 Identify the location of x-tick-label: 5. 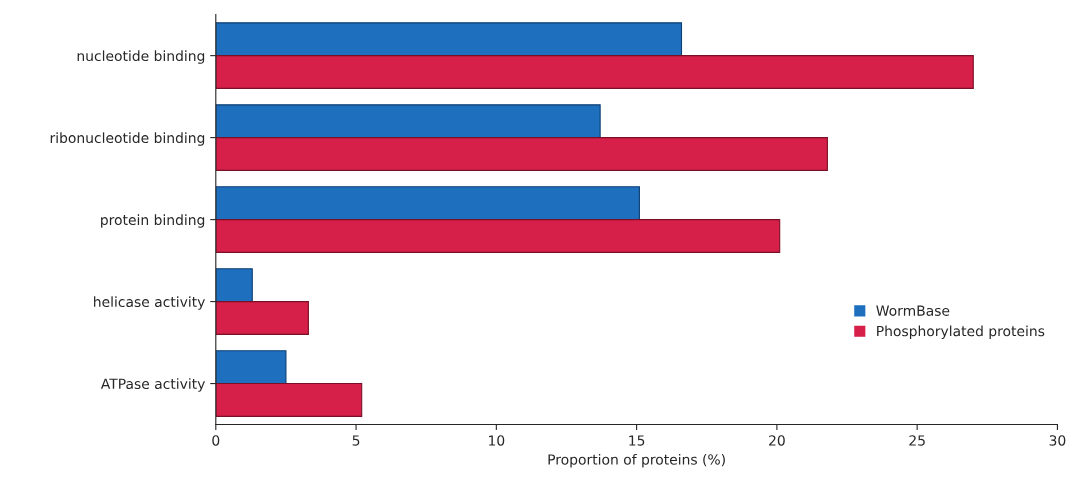
(356, 440).